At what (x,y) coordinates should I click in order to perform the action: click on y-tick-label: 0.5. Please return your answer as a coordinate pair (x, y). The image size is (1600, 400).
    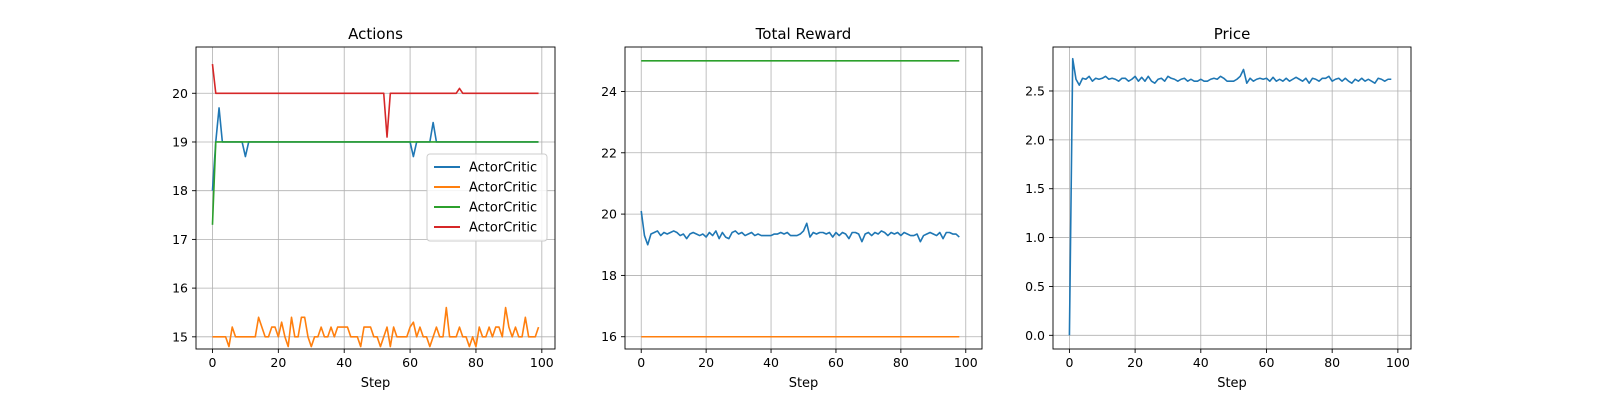
    Looking at the image, I should click on (1035, 286).